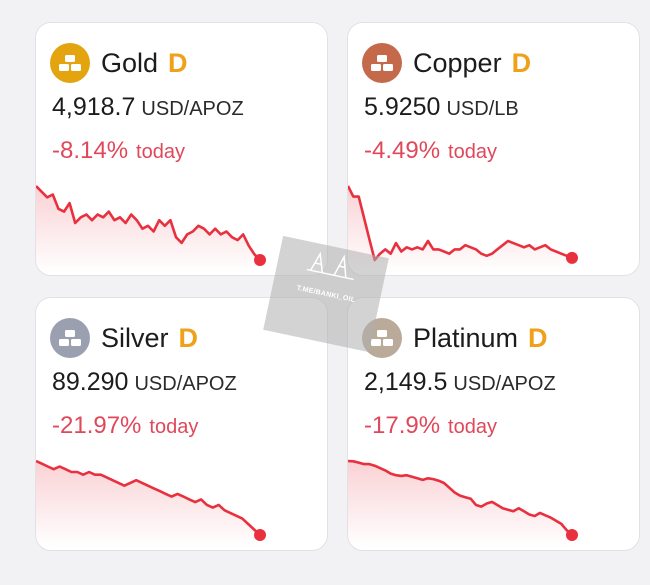  Describe the element at coordinates (70, 63) in the screenshot. I see `gold-bars-icon` at that location.